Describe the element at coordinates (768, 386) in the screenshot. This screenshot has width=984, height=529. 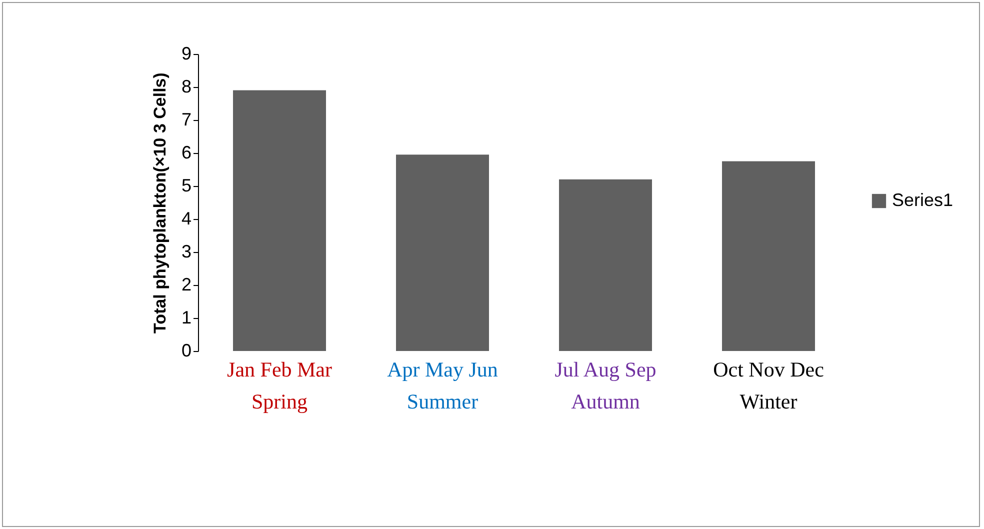
I see `x-tick-label: Oct Nov Dec Winter` at that location.